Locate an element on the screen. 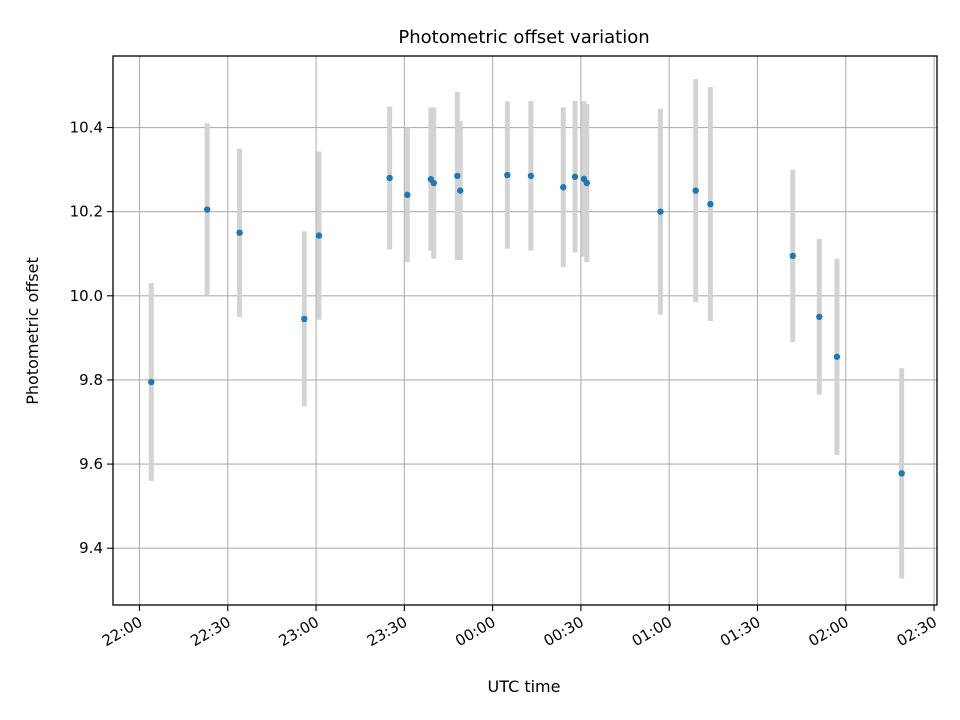 This screenshot has width=960, height=720. y-tick-label: 10.0 is located at coordinates (86, 296).